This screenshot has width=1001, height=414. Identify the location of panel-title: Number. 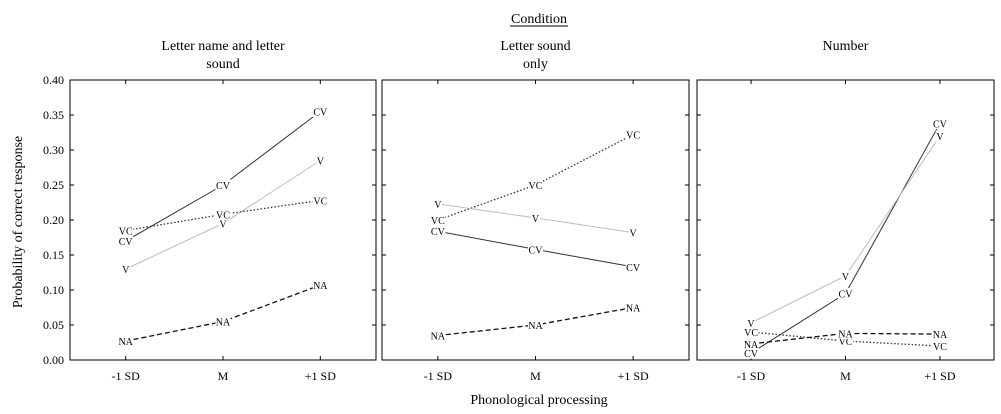
(846, 46).